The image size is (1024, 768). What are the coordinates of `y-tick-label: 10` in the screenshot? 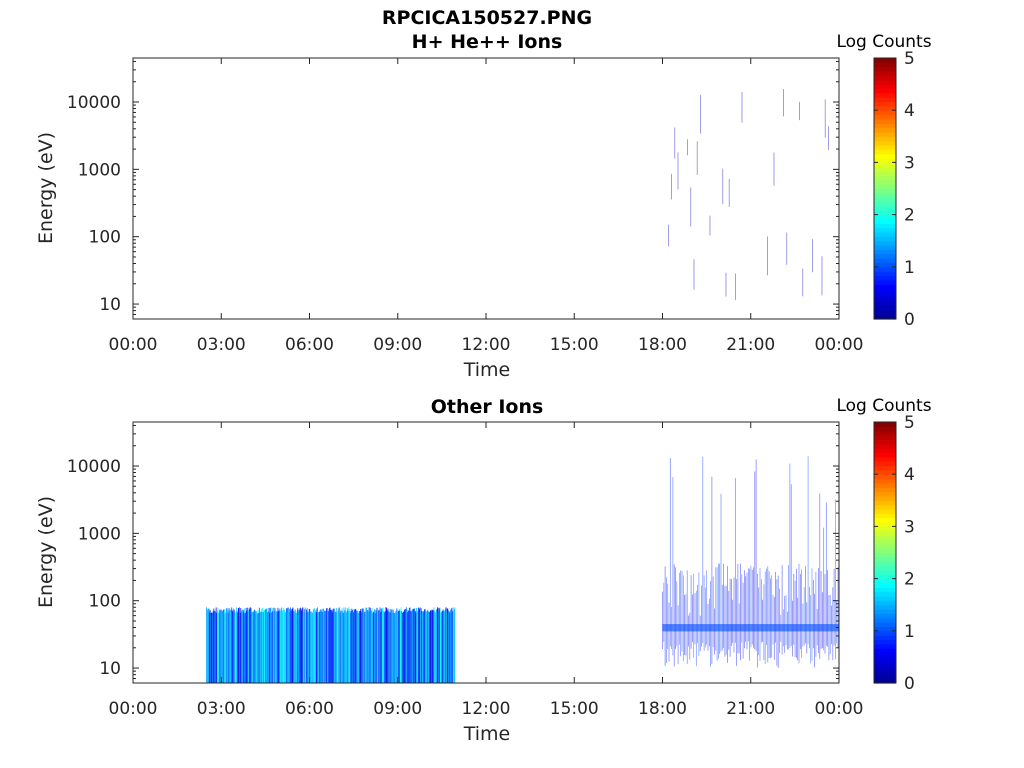 It's located at (110, 305).